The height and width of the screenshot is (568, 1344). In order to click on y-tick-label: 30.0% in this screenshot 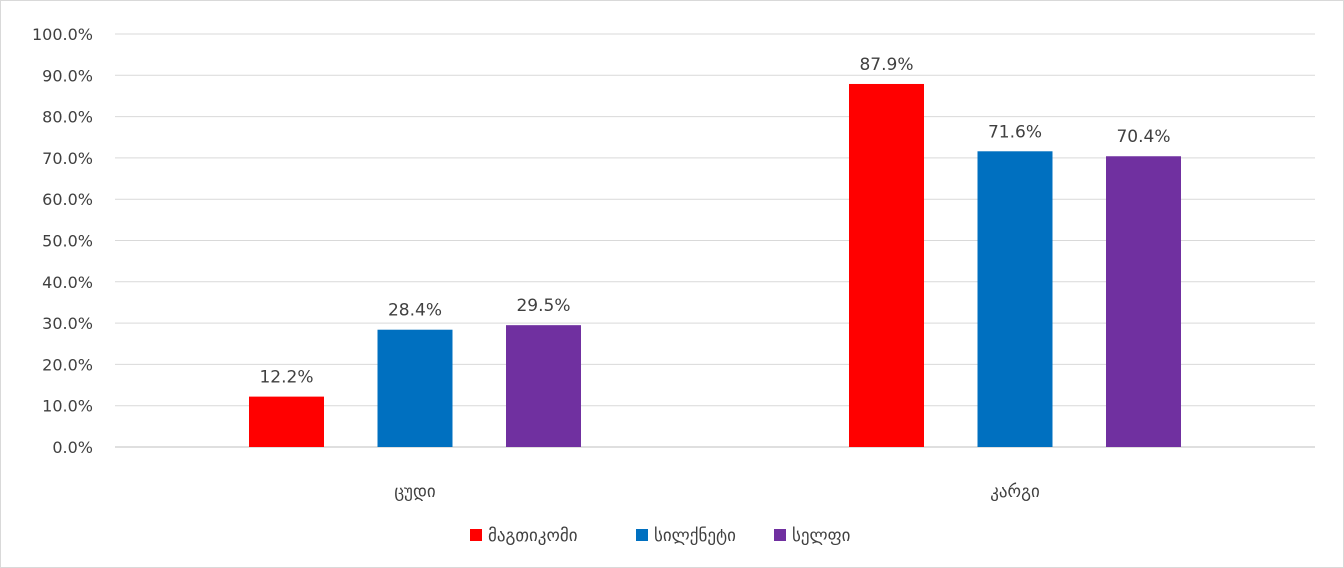, I will do `click(67, 323)`.